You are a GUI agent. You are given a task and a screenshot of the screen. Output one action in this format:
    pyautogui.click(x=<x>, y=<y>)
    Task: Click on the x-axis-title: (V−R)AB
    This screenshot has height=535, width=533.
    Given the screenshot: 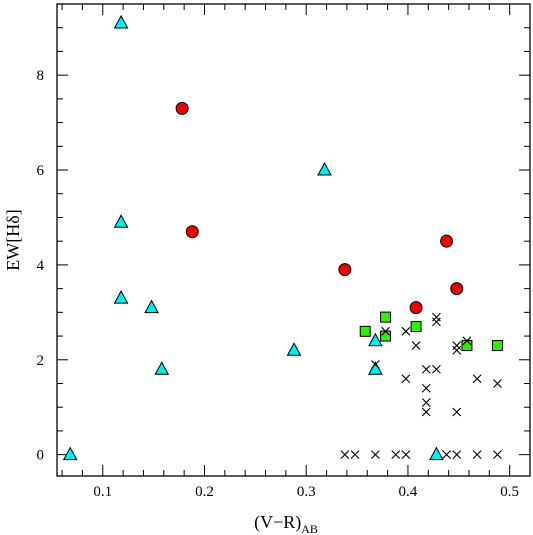 What is the action you would take?
    pyautogui.click(x=286, y=523)
    